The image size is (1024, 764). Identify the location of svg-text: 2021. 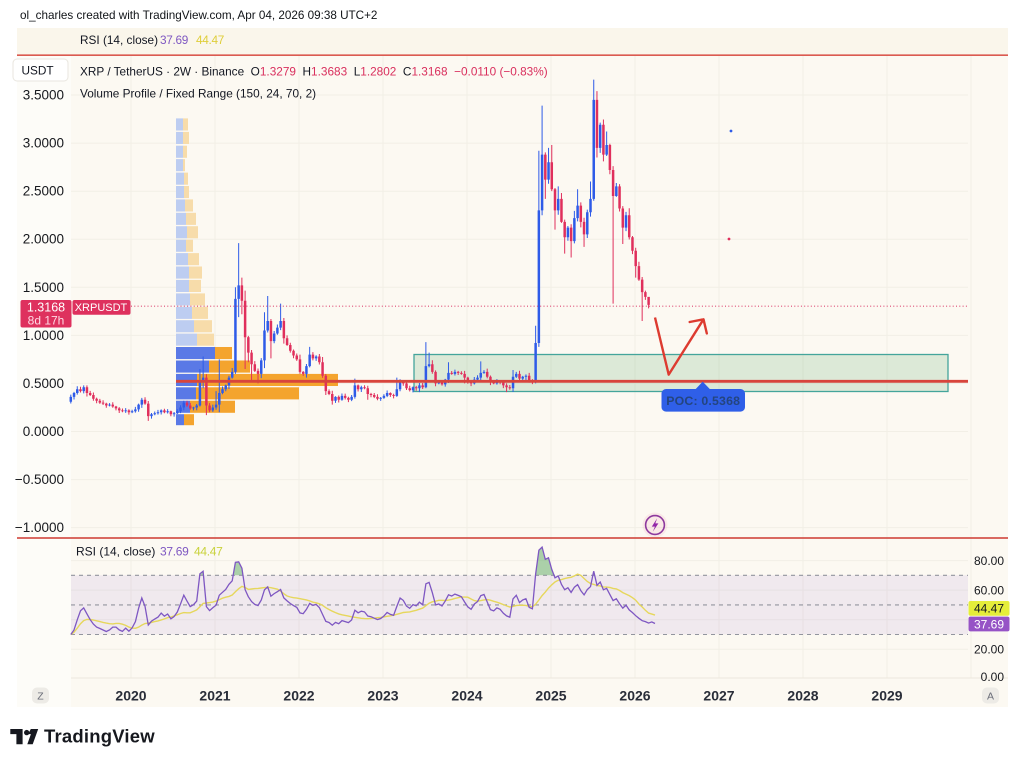
(214, 696).